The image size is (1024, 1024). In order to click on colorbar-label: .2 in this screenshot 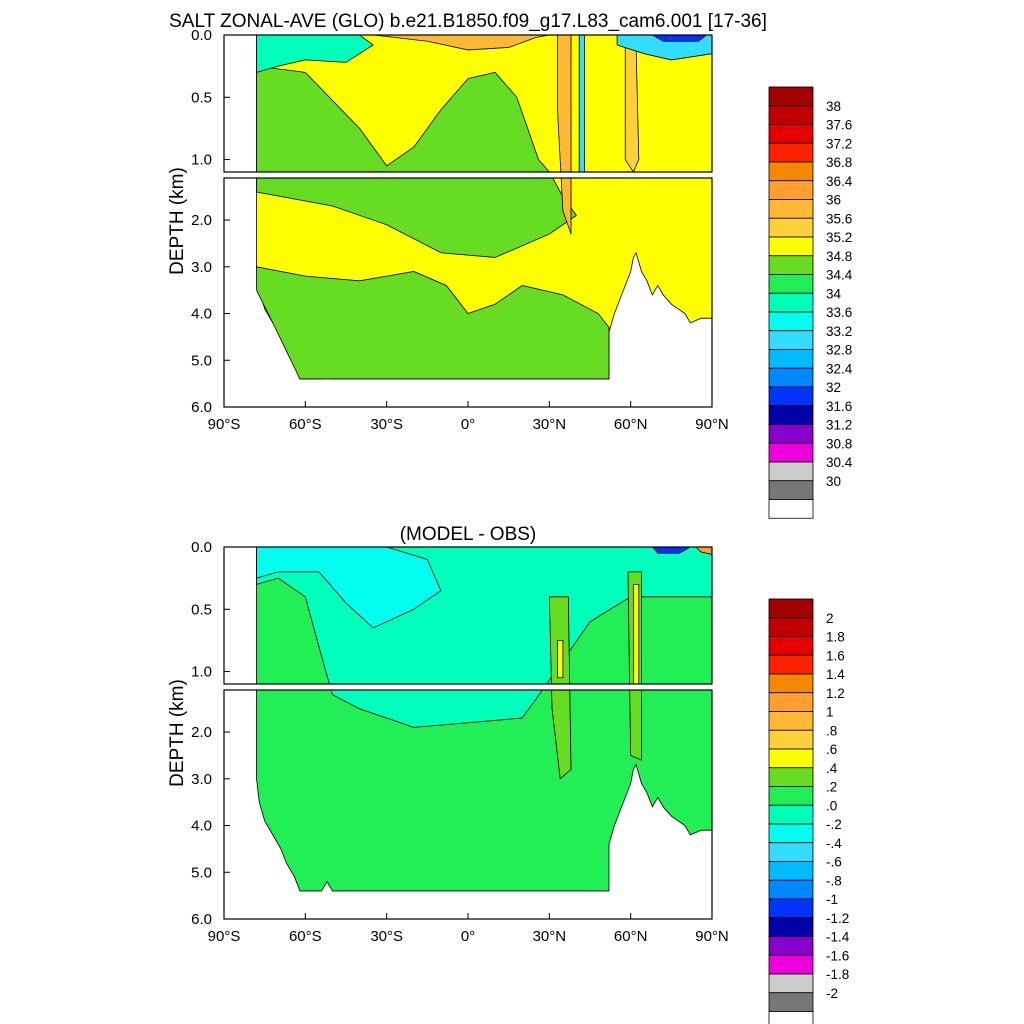, I will do `click(831, 787)`.